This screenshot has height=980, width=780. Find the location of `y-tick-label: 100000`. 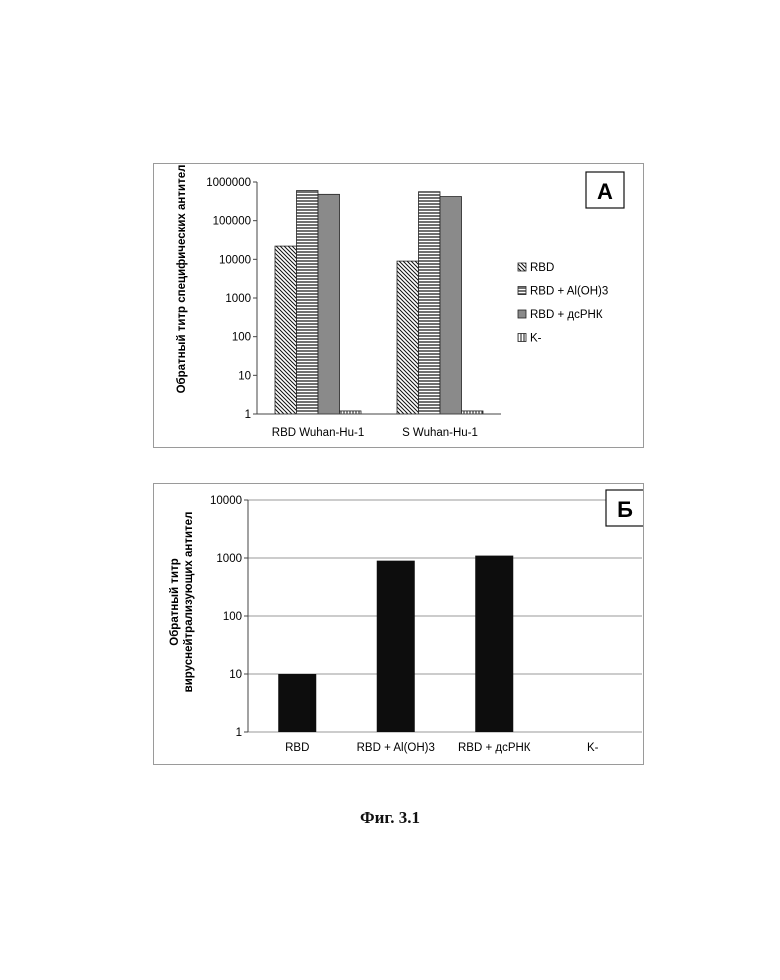

y-tick-label: 100000 is located at coordinates (232, 222).